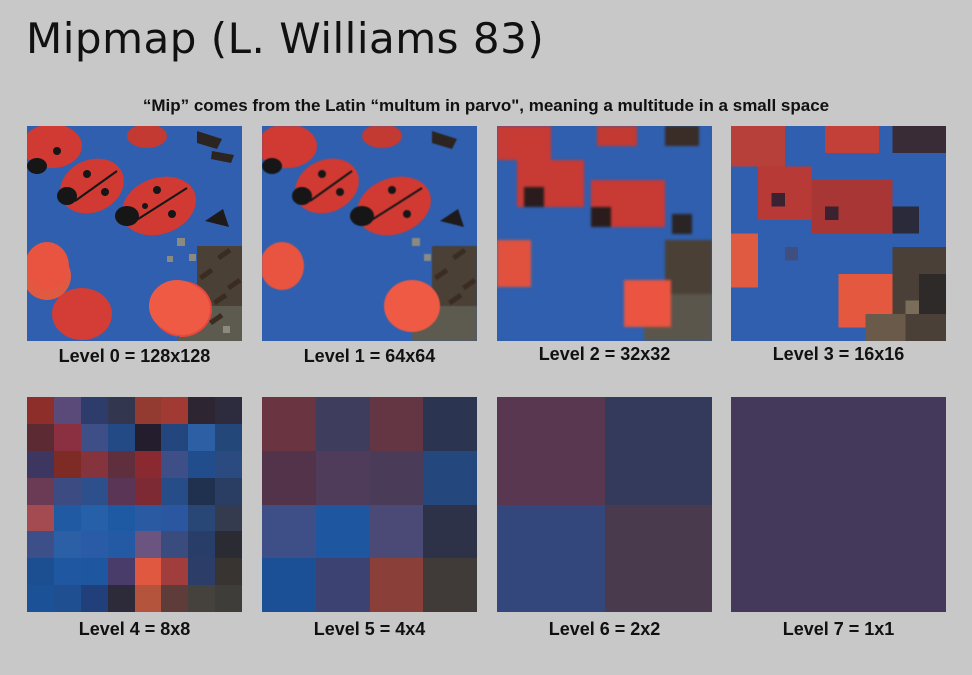 The image size is (972, 675). What do you see at coordinates (838, 354) in the screenshot?
I see `level-3-caption: Level 3 = 16x16` at bounding box center [838, 354].